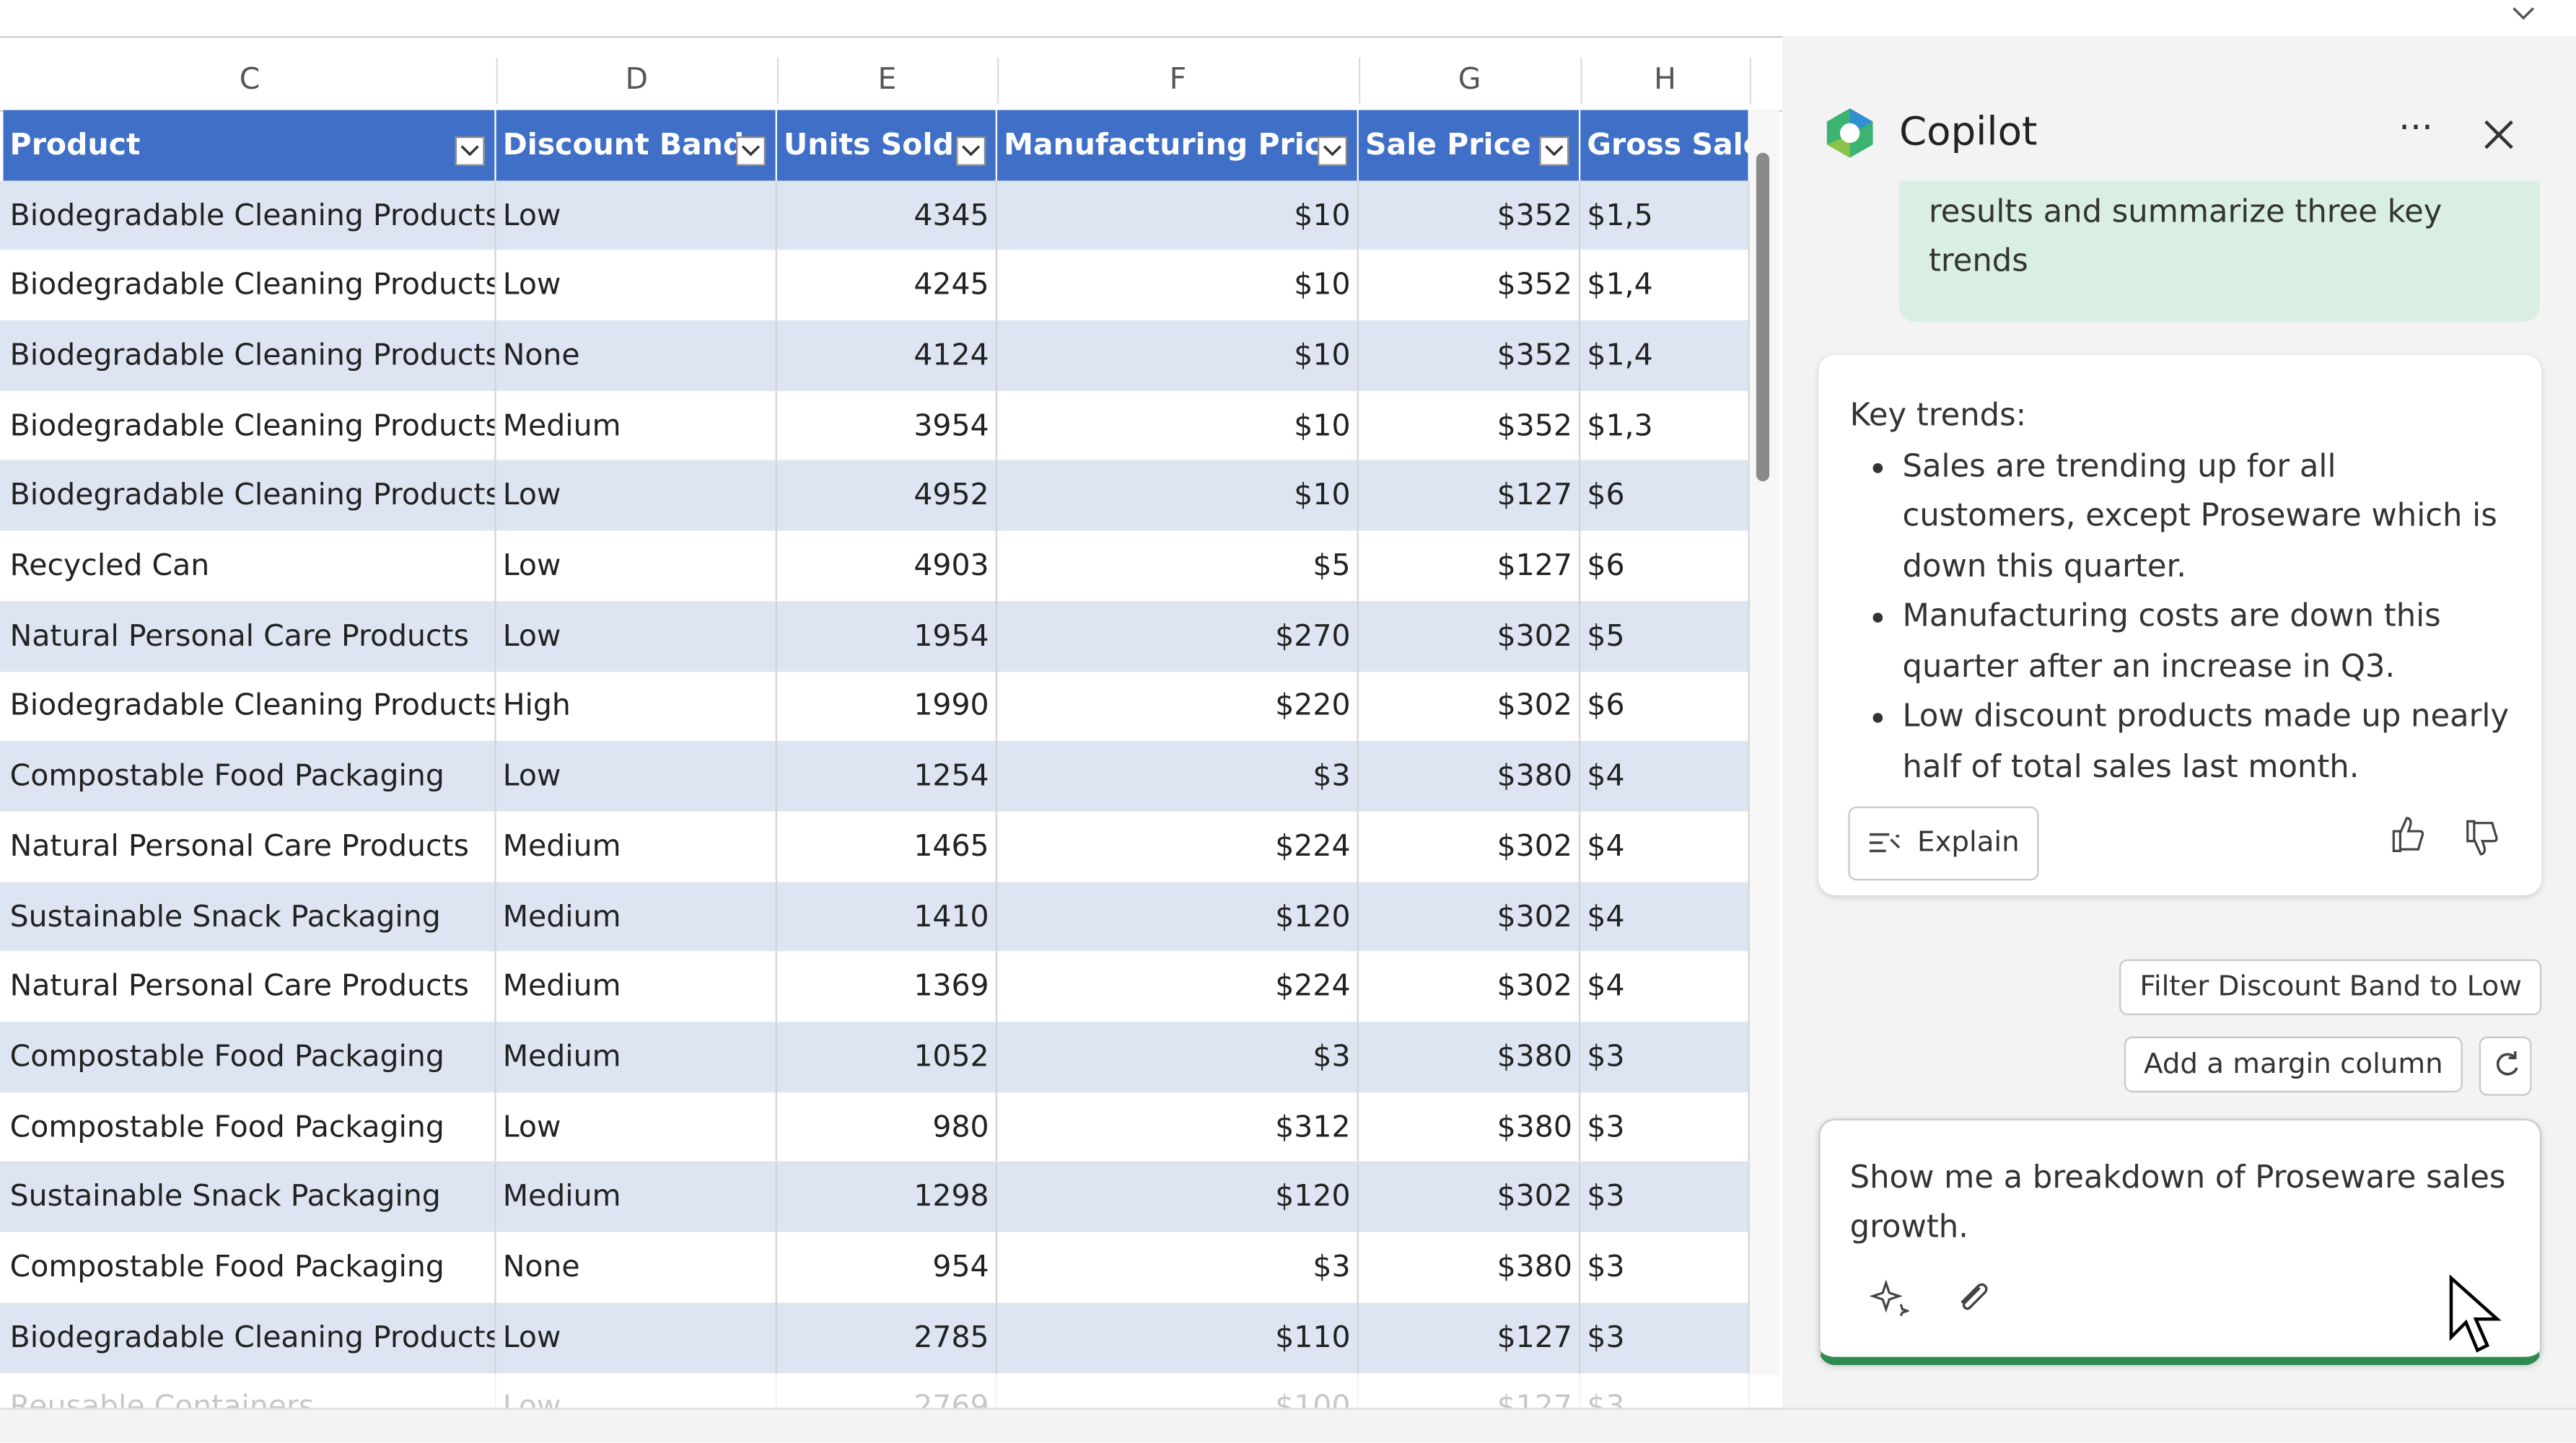  I want to click on cell: 4952, so click(887, 496).